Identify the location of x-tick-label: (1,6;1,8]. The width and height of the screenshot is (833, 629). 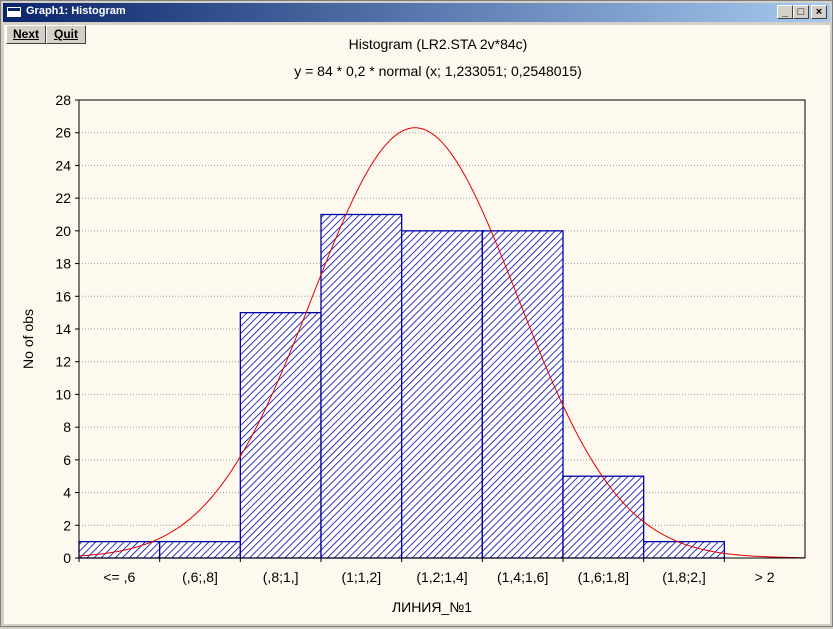
(603, 577).